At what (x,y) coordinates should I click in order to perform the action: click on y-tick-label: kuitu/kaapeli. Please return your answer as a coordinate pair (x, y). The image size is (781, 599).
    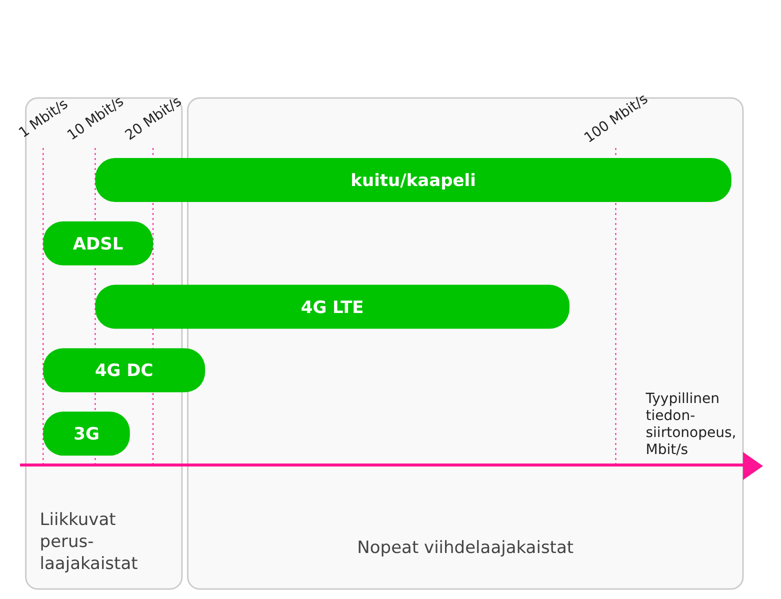
    Looking at the image, I should click on (413, 180).